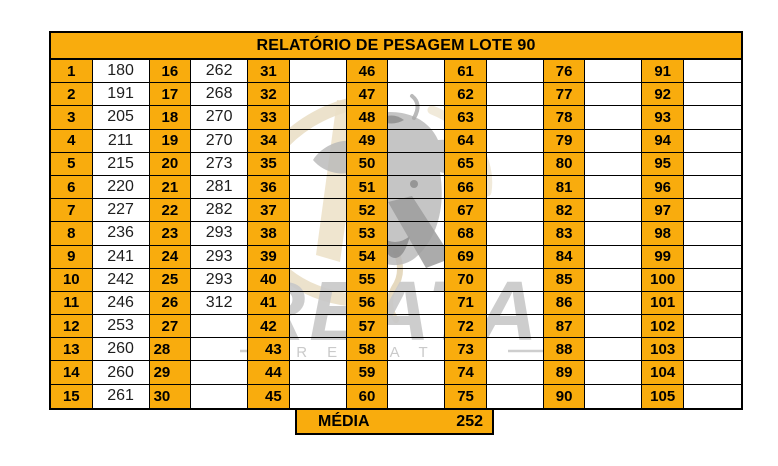  What do you see at coordinates (466, 118) in the screenshot?
I see `lot-number-cell: 63` at bounding box center [466, 118].